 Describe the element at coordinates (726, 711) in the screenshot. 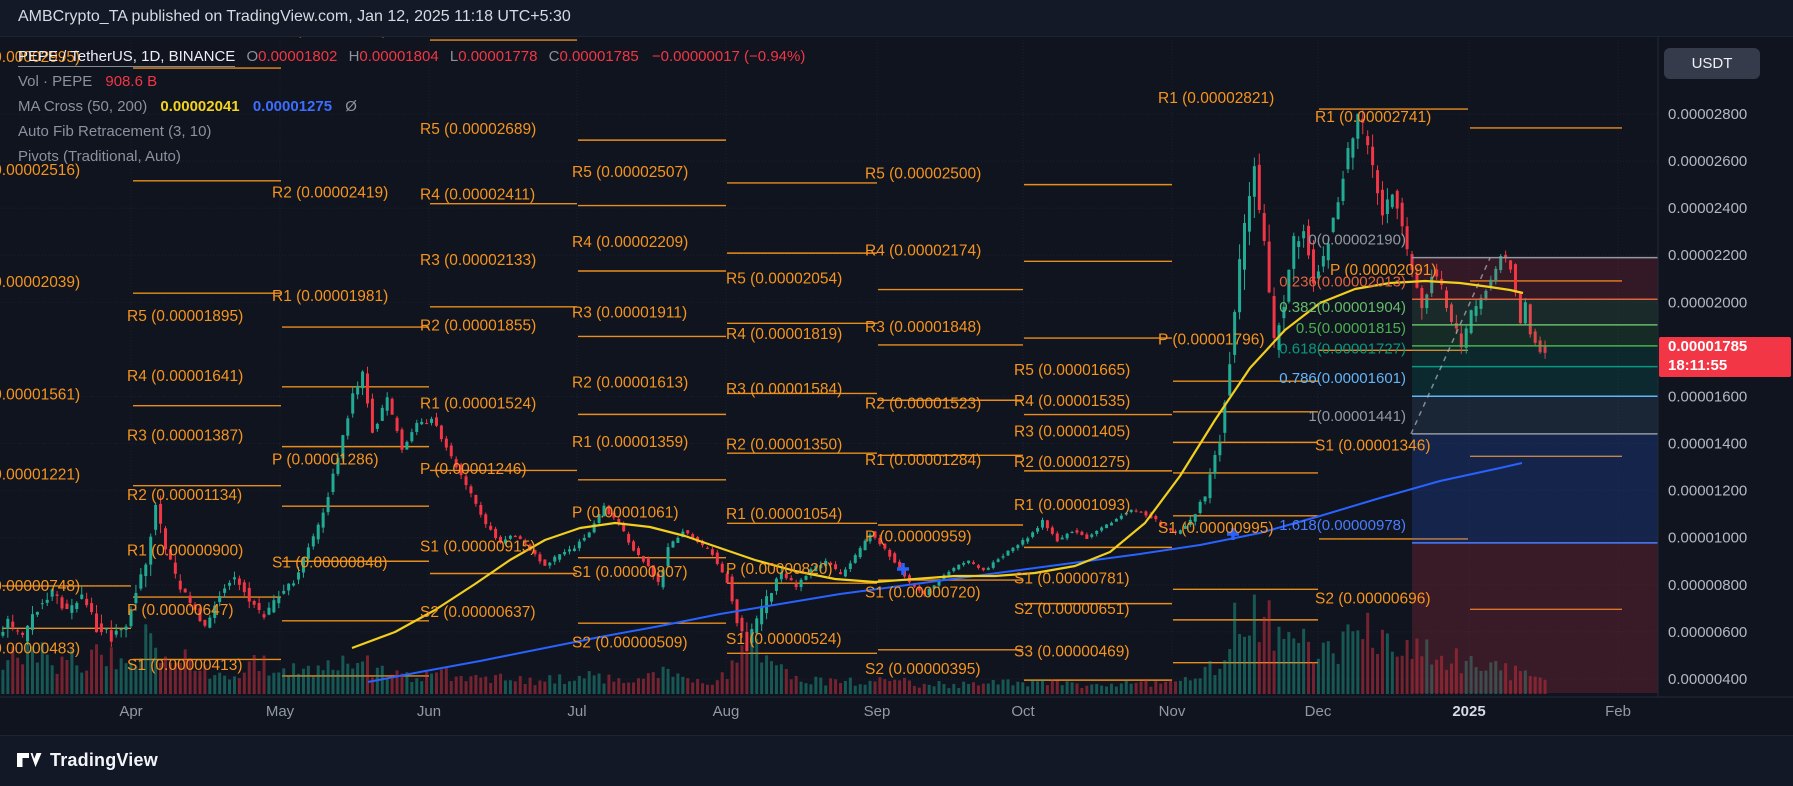

I see `time-axis-label: Aug` at that location.